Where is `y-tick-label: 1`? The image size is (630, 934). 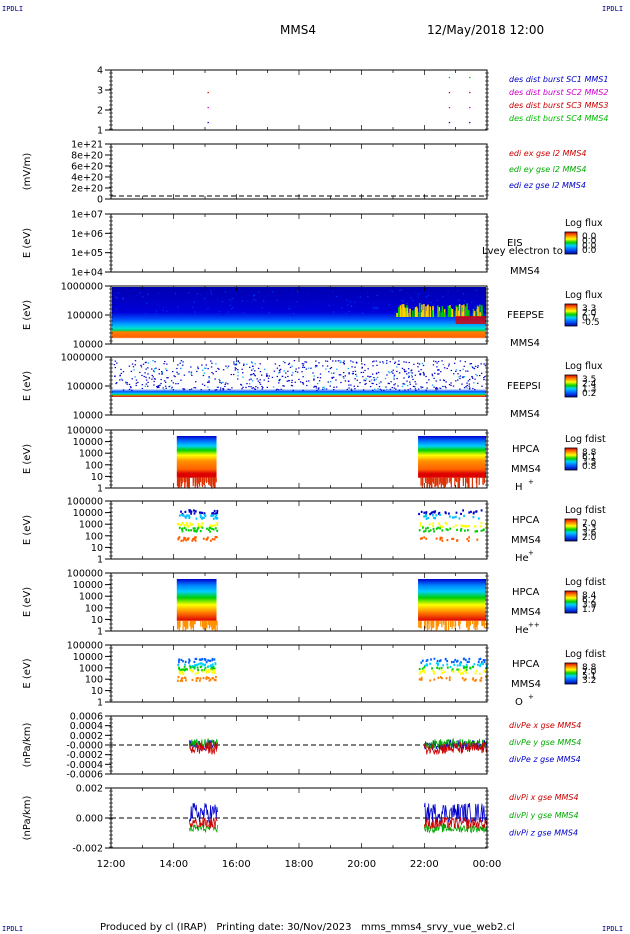 y-tick-label: 1 is located at coordinates (100, 560).